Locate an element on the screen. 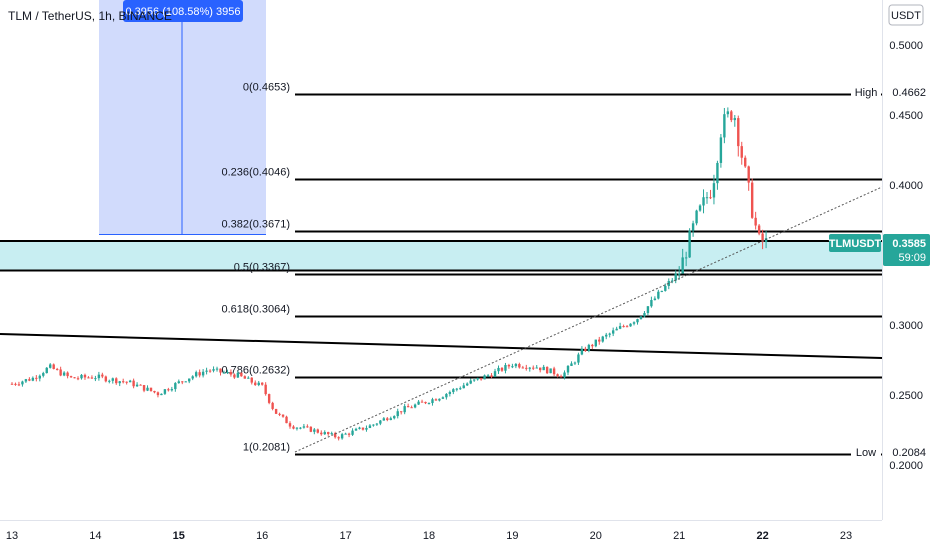 This screenshot has width=932, height=550. currency-badge is located at coordinates (906, 15).